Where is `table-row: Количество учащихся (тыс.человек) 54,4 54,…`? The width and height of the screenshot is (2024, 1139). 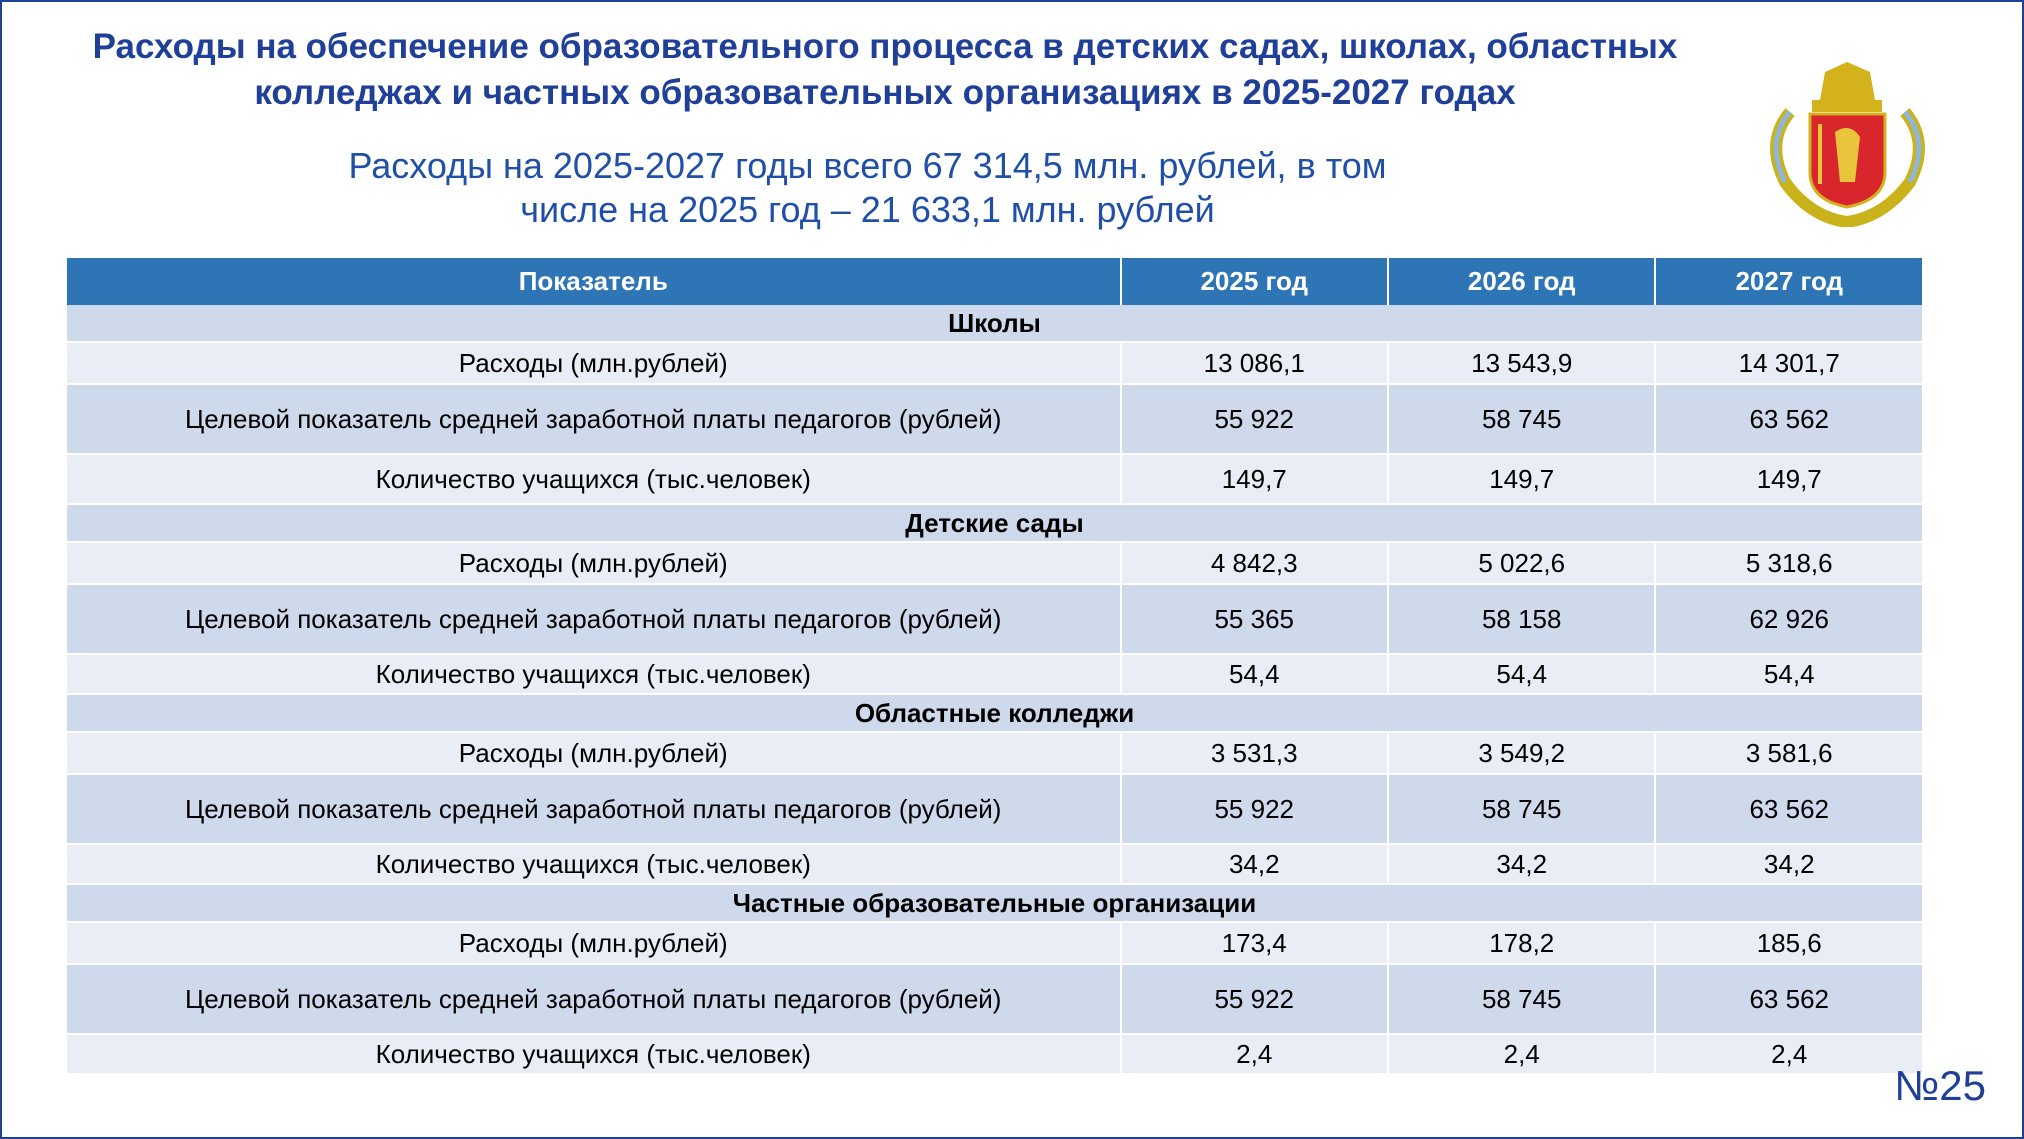 table-row: Количество учащихся (тыс.человек) 54,4 54,… is located at coordinates (995, 674).